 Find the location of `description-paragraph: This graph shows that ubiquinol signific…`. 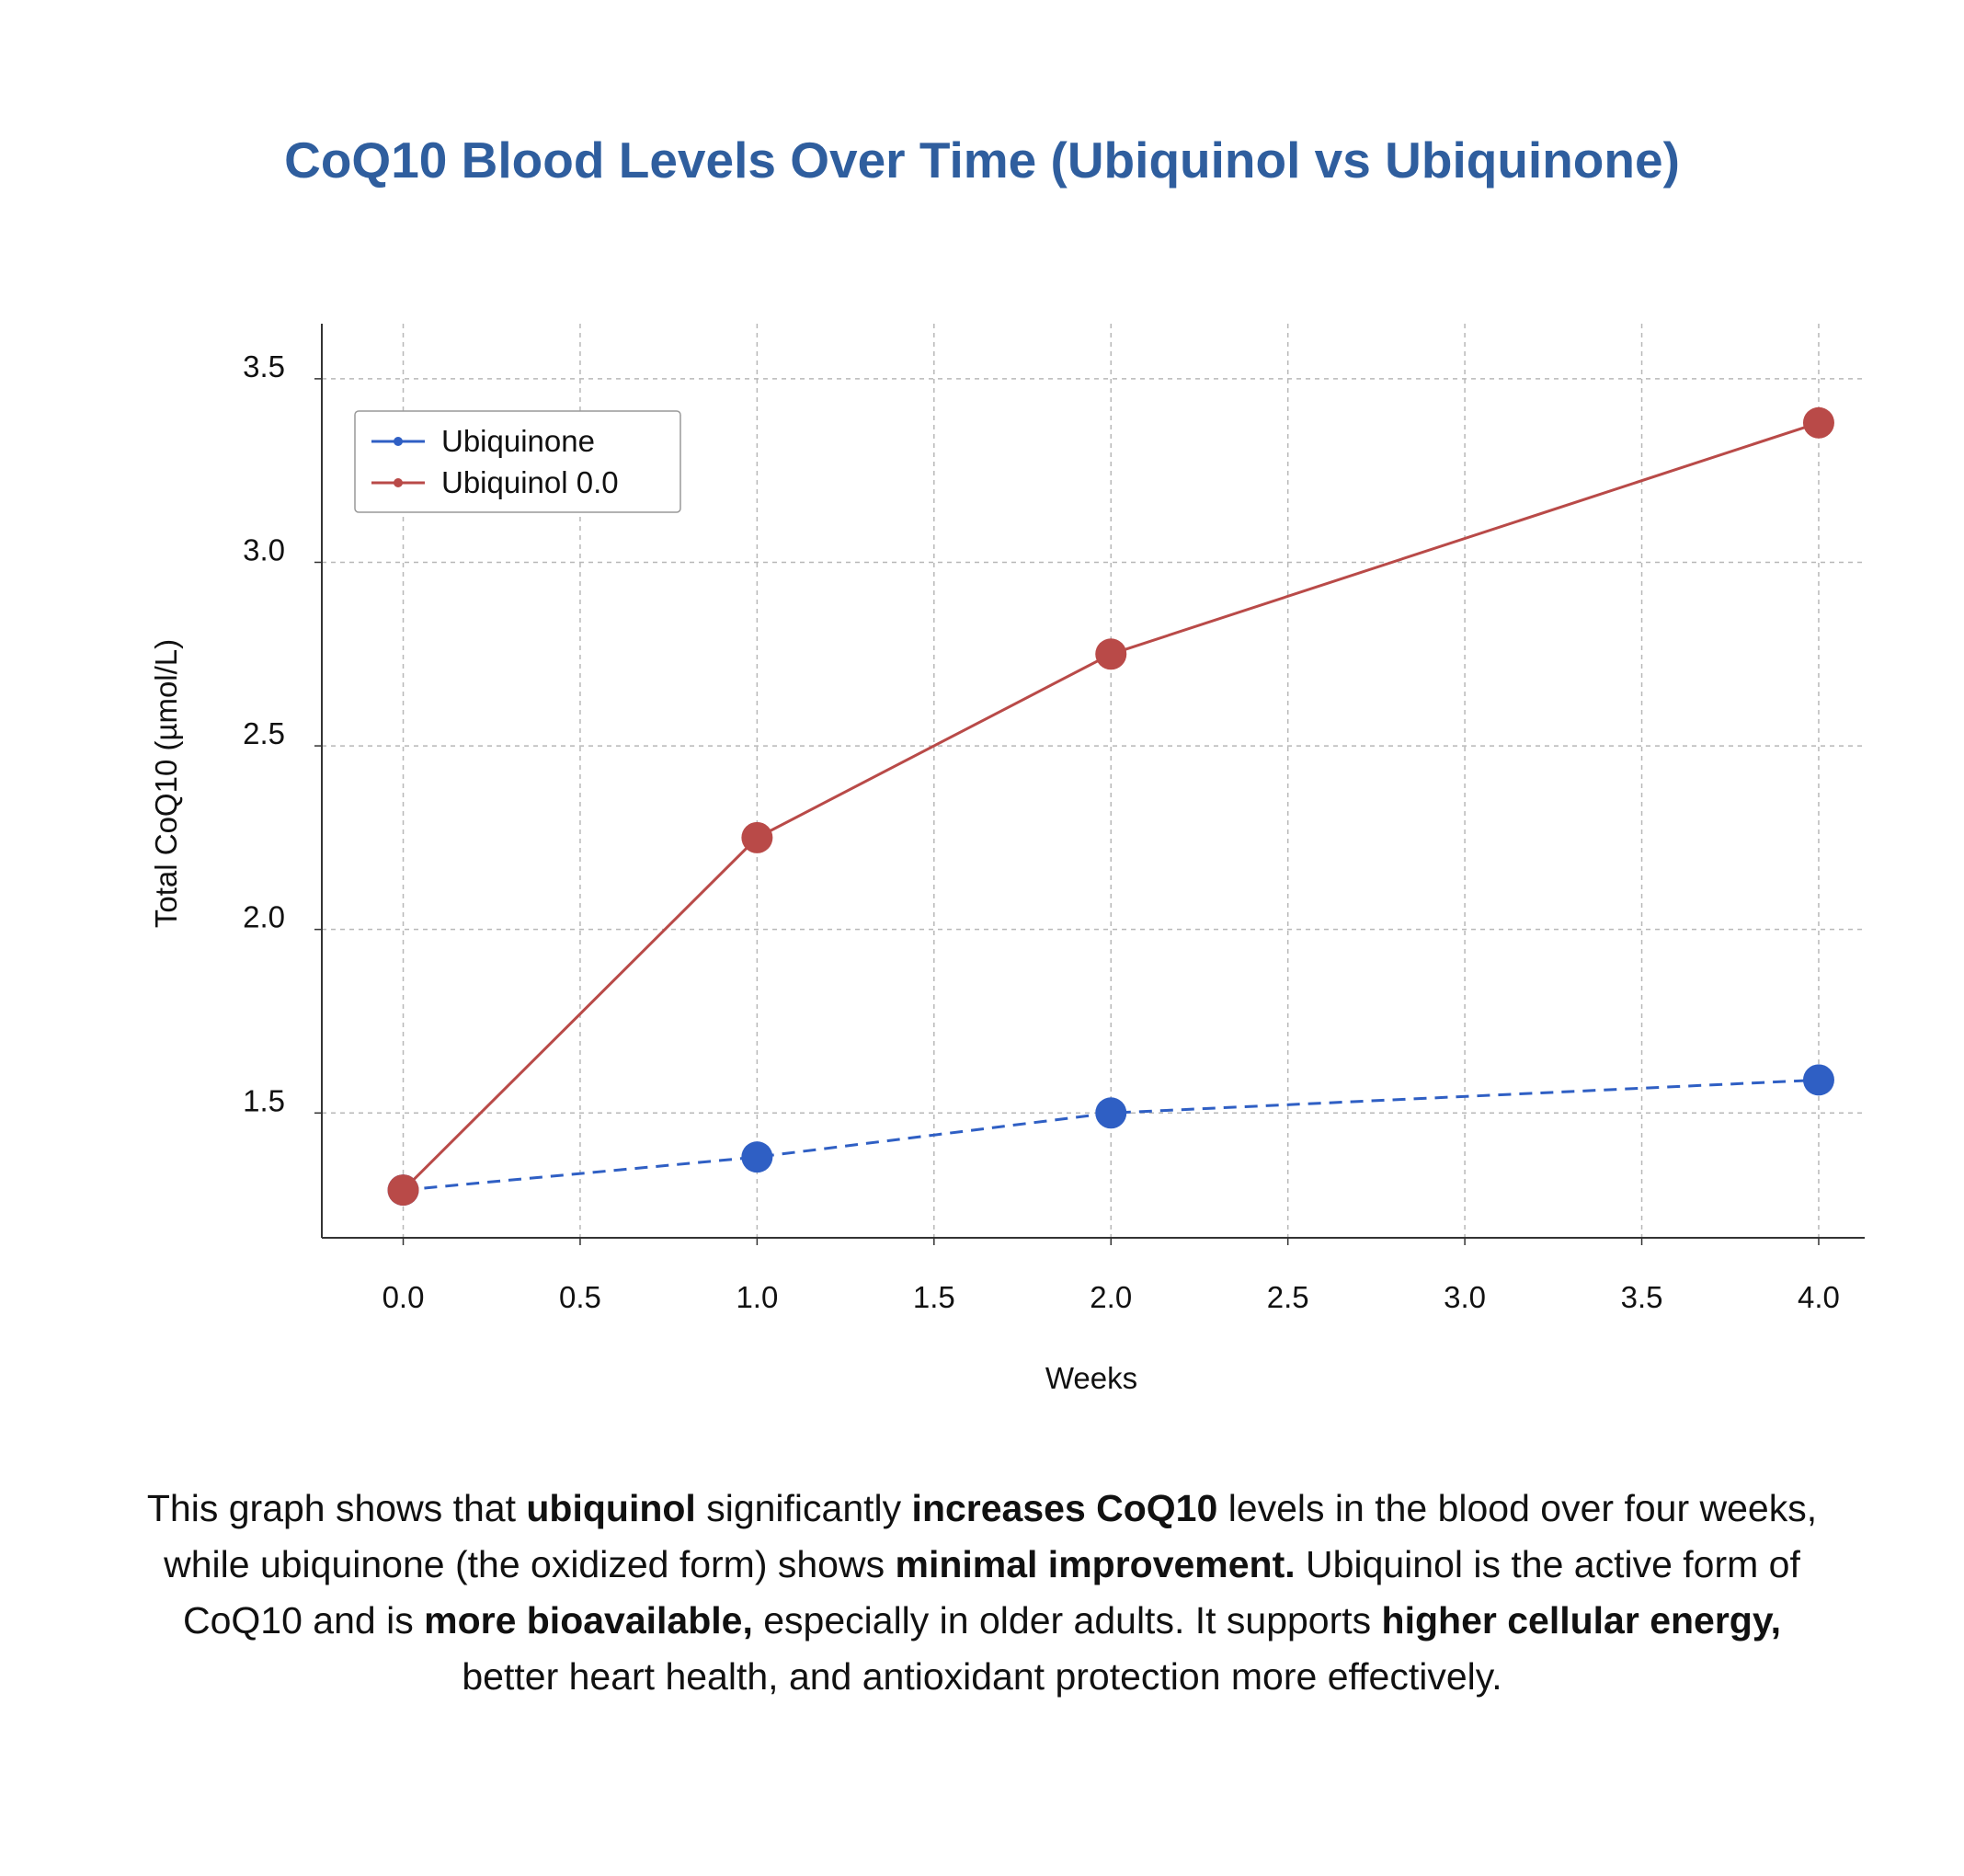

description-paragraph: This graph shows that ubiquinol signific… is located at coordinates (982, 1593).